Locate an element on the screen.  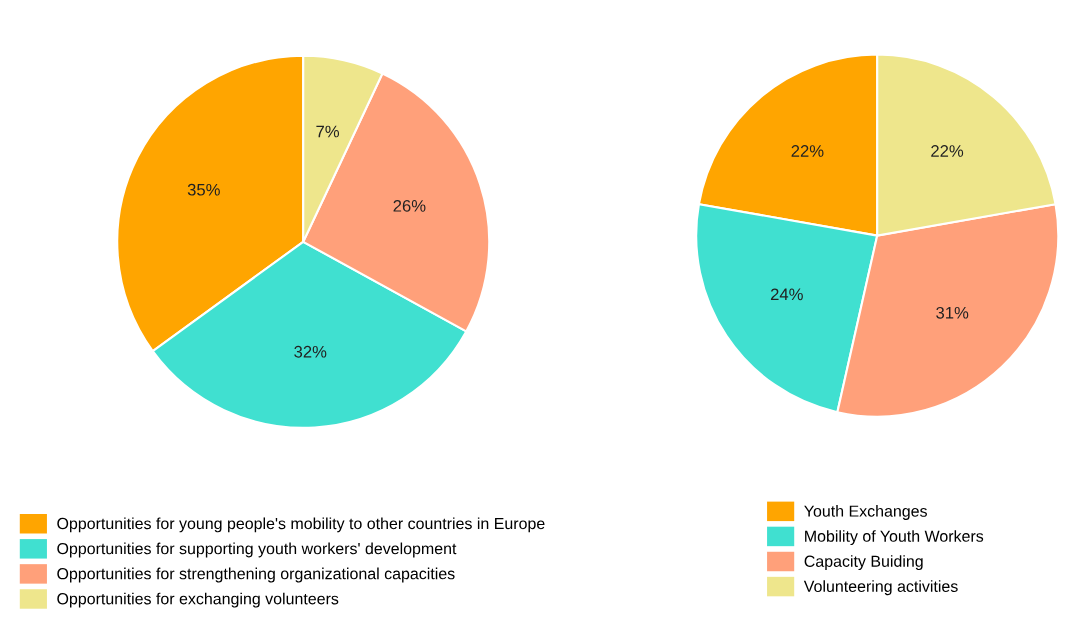
data-label: 26% is located at coordinates (409, 205).